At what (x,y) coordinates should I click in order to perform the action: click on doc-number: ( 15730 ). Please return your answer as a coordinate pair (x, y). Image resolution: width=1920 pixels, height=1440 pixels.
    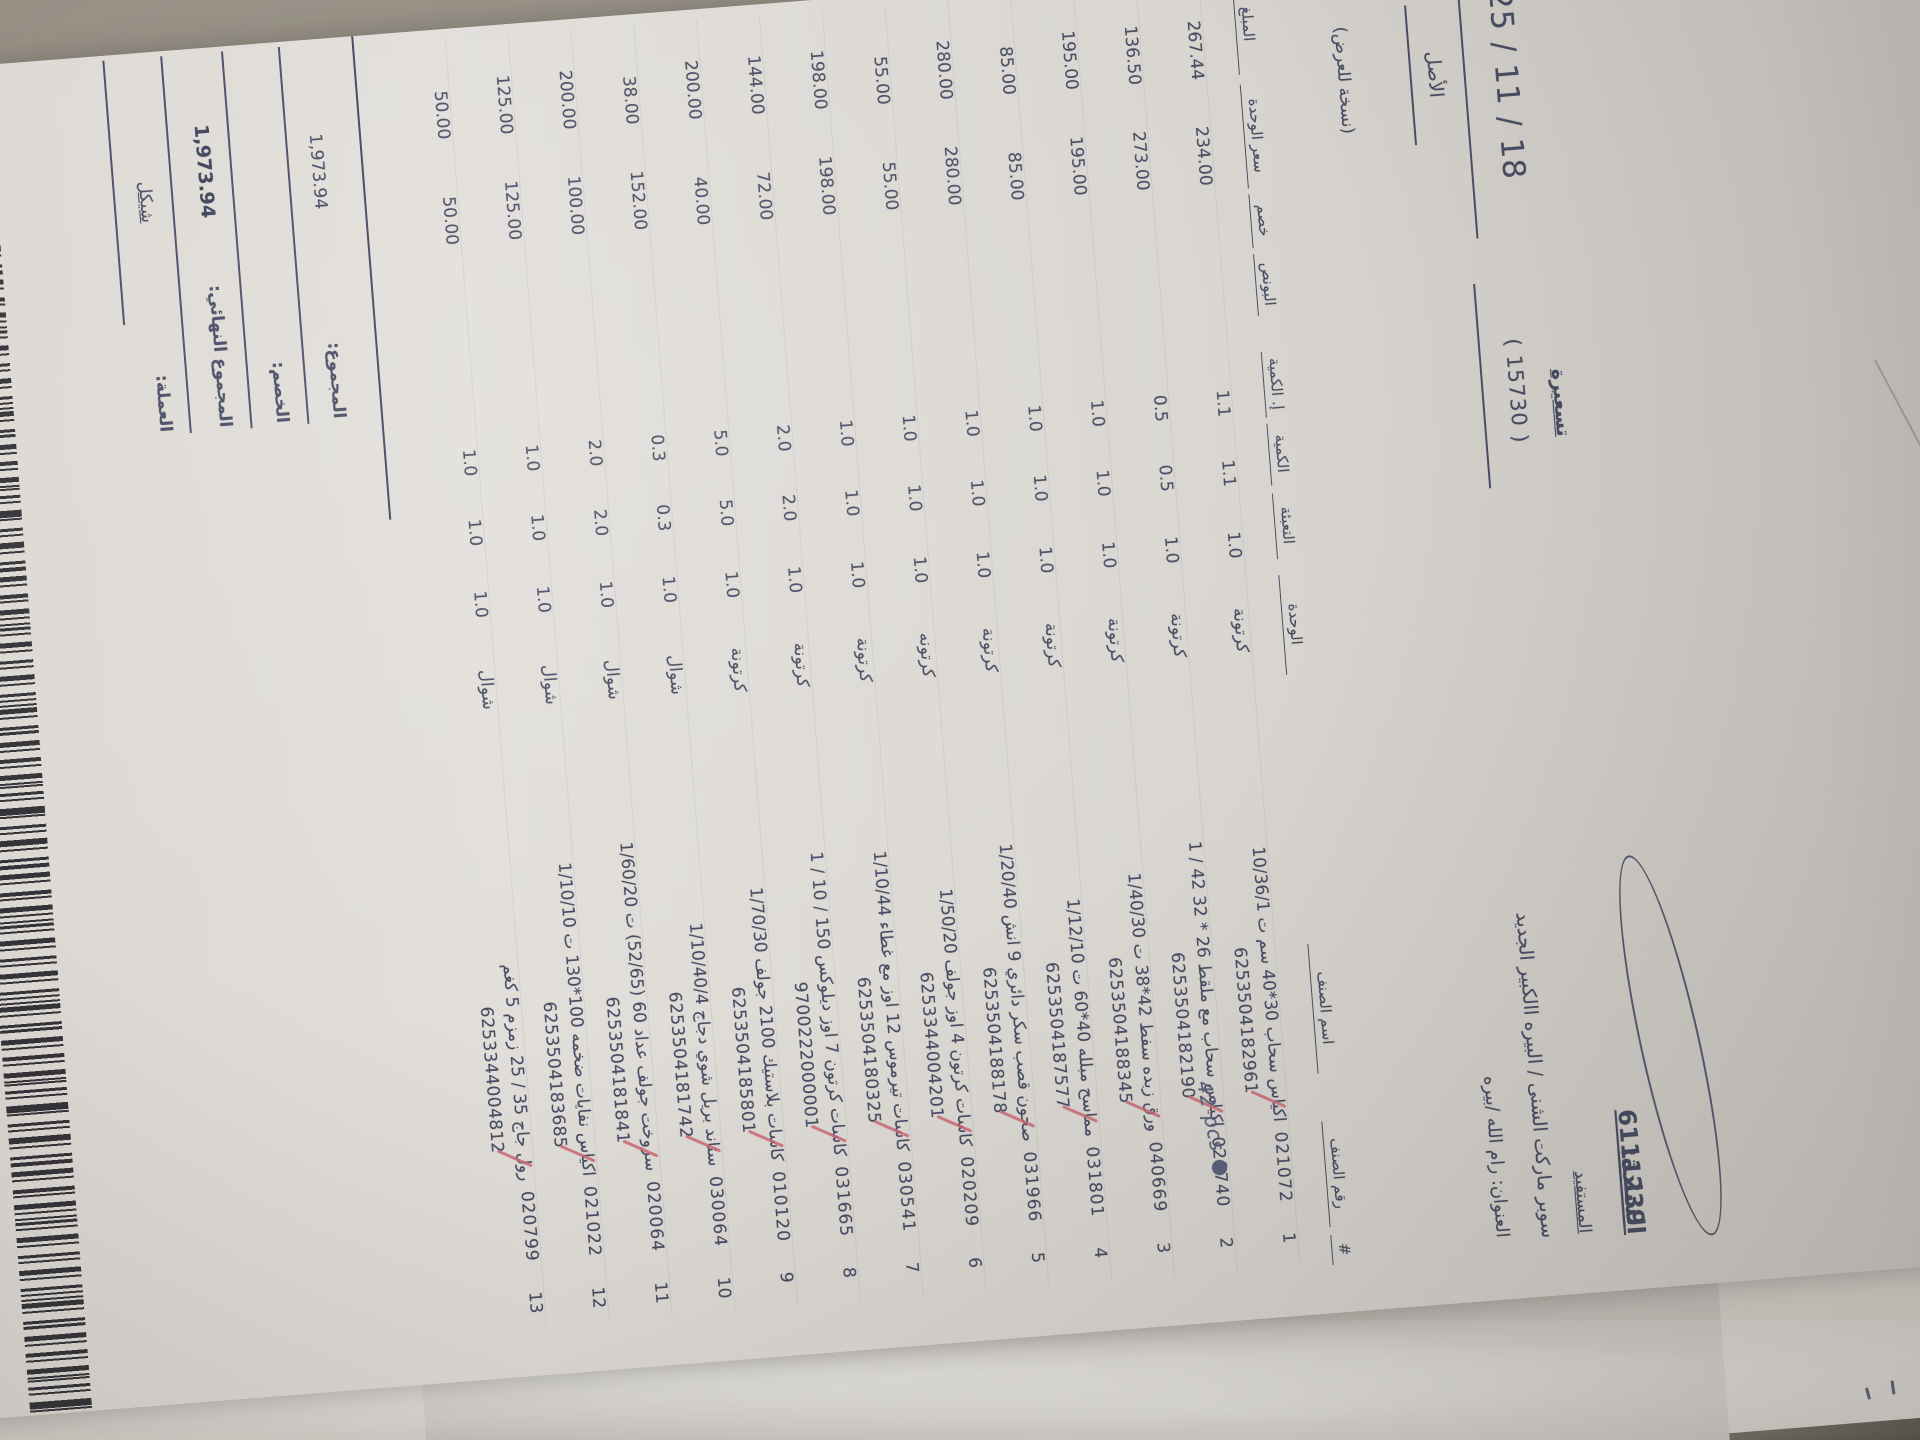
    Looking at the image, I should click on (1516, 391).